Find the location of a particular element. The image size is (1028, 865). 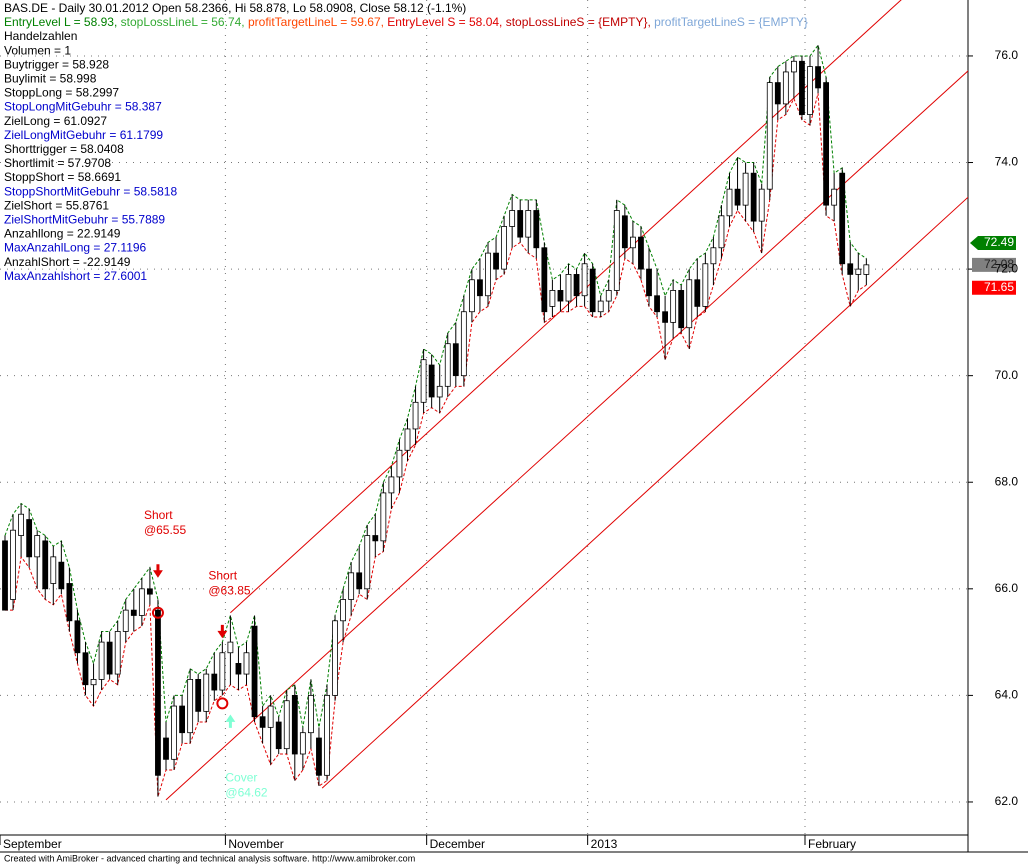

info-line: Buytrigger = 58.928 is located at coordinates (56, 64).